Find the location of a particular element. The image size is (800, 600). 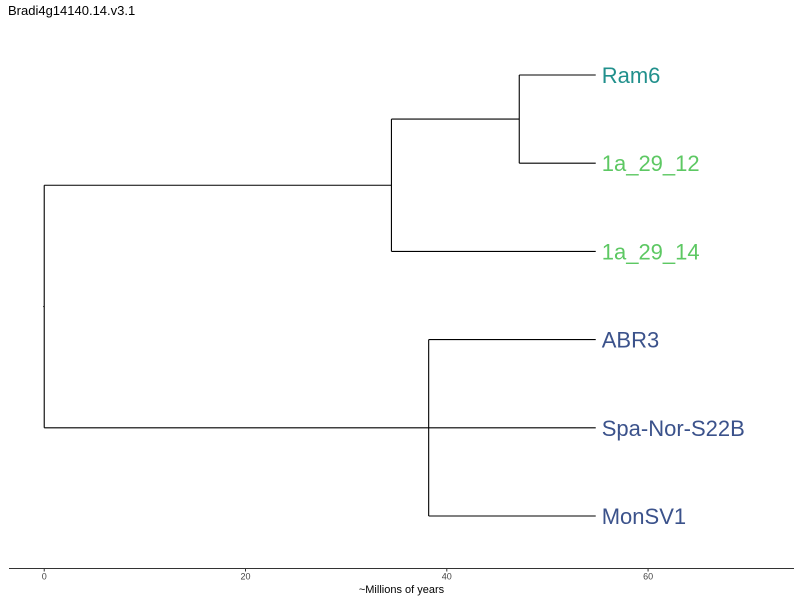

x-axis-title: ~Millions of years is located at coordinates (402, 590).